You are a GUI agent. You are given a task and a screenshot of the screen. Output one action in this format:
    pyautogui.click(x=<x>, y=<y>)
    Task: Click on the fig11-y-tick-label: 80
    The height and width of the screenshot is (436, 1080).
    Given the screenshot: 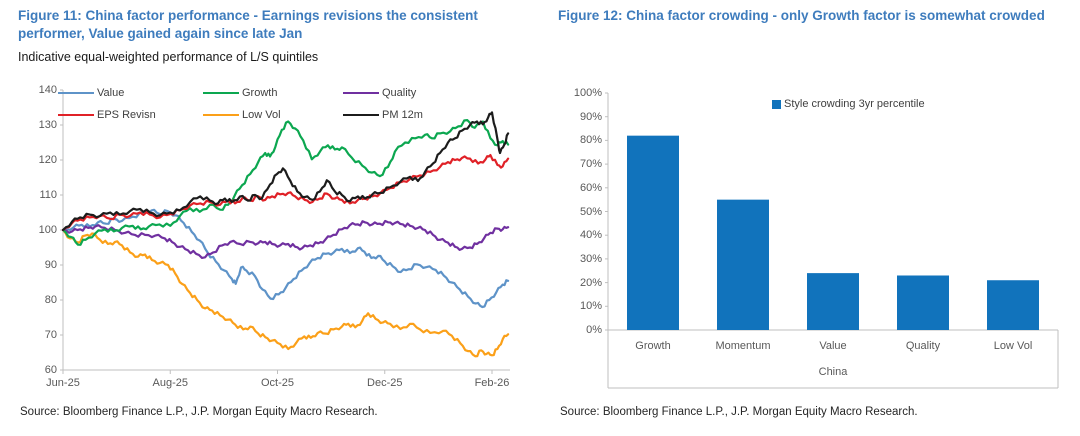 What is the action you would take?
    pyautogui.click(x=50, y=300)
    